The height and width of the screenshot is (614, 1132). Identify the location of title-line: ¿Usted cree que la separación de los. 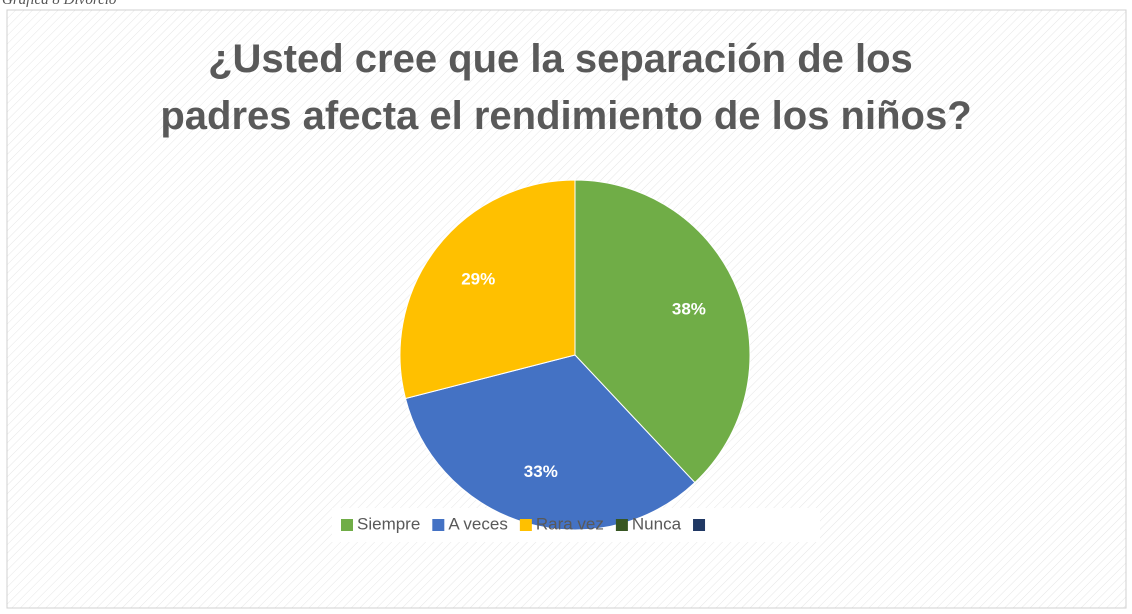
(560, 59).